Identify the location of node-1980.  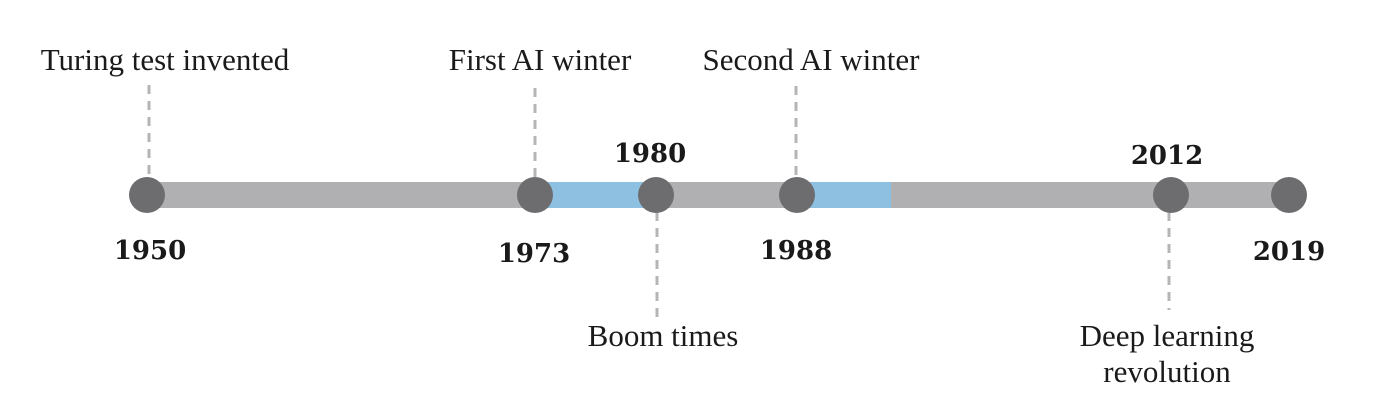
(656, 195).